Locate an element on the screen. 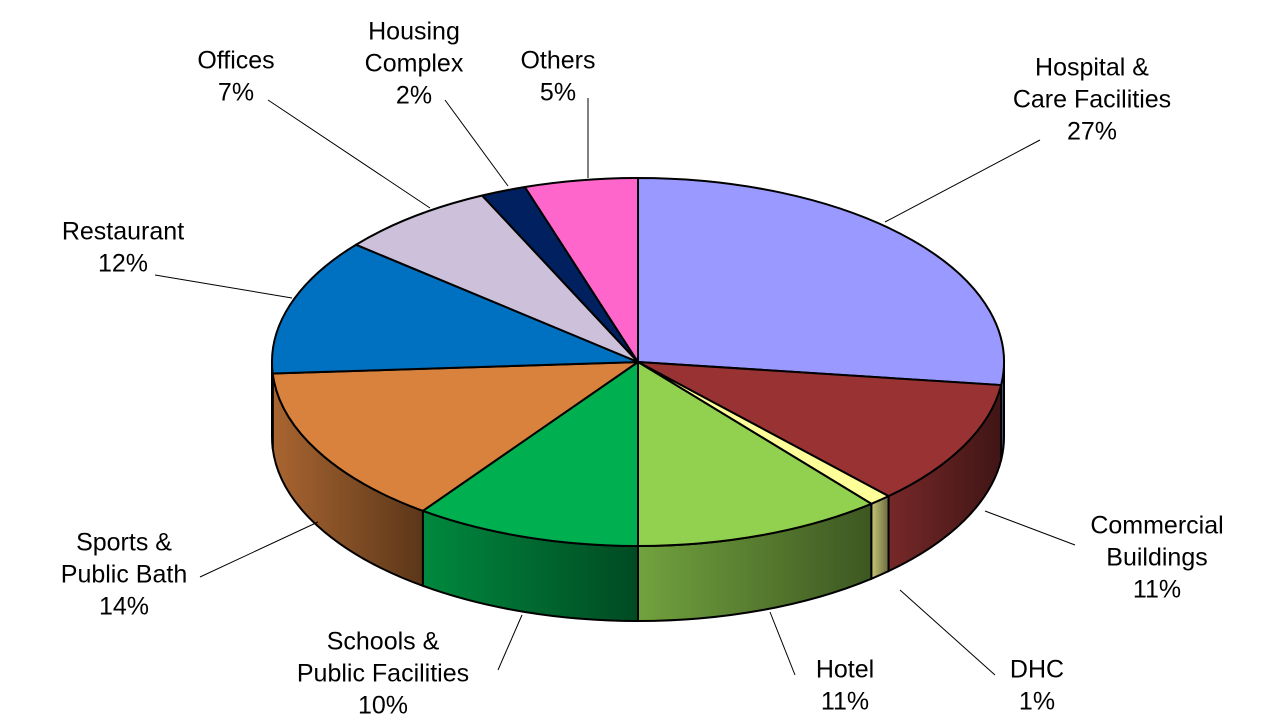  slice-name-5: Sports & is located at coordinates (124, 543).